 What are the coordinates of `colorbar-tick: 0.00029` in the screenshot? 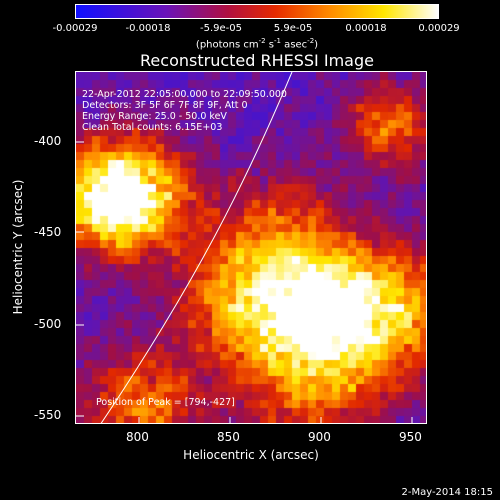 It's located at (439, 28).